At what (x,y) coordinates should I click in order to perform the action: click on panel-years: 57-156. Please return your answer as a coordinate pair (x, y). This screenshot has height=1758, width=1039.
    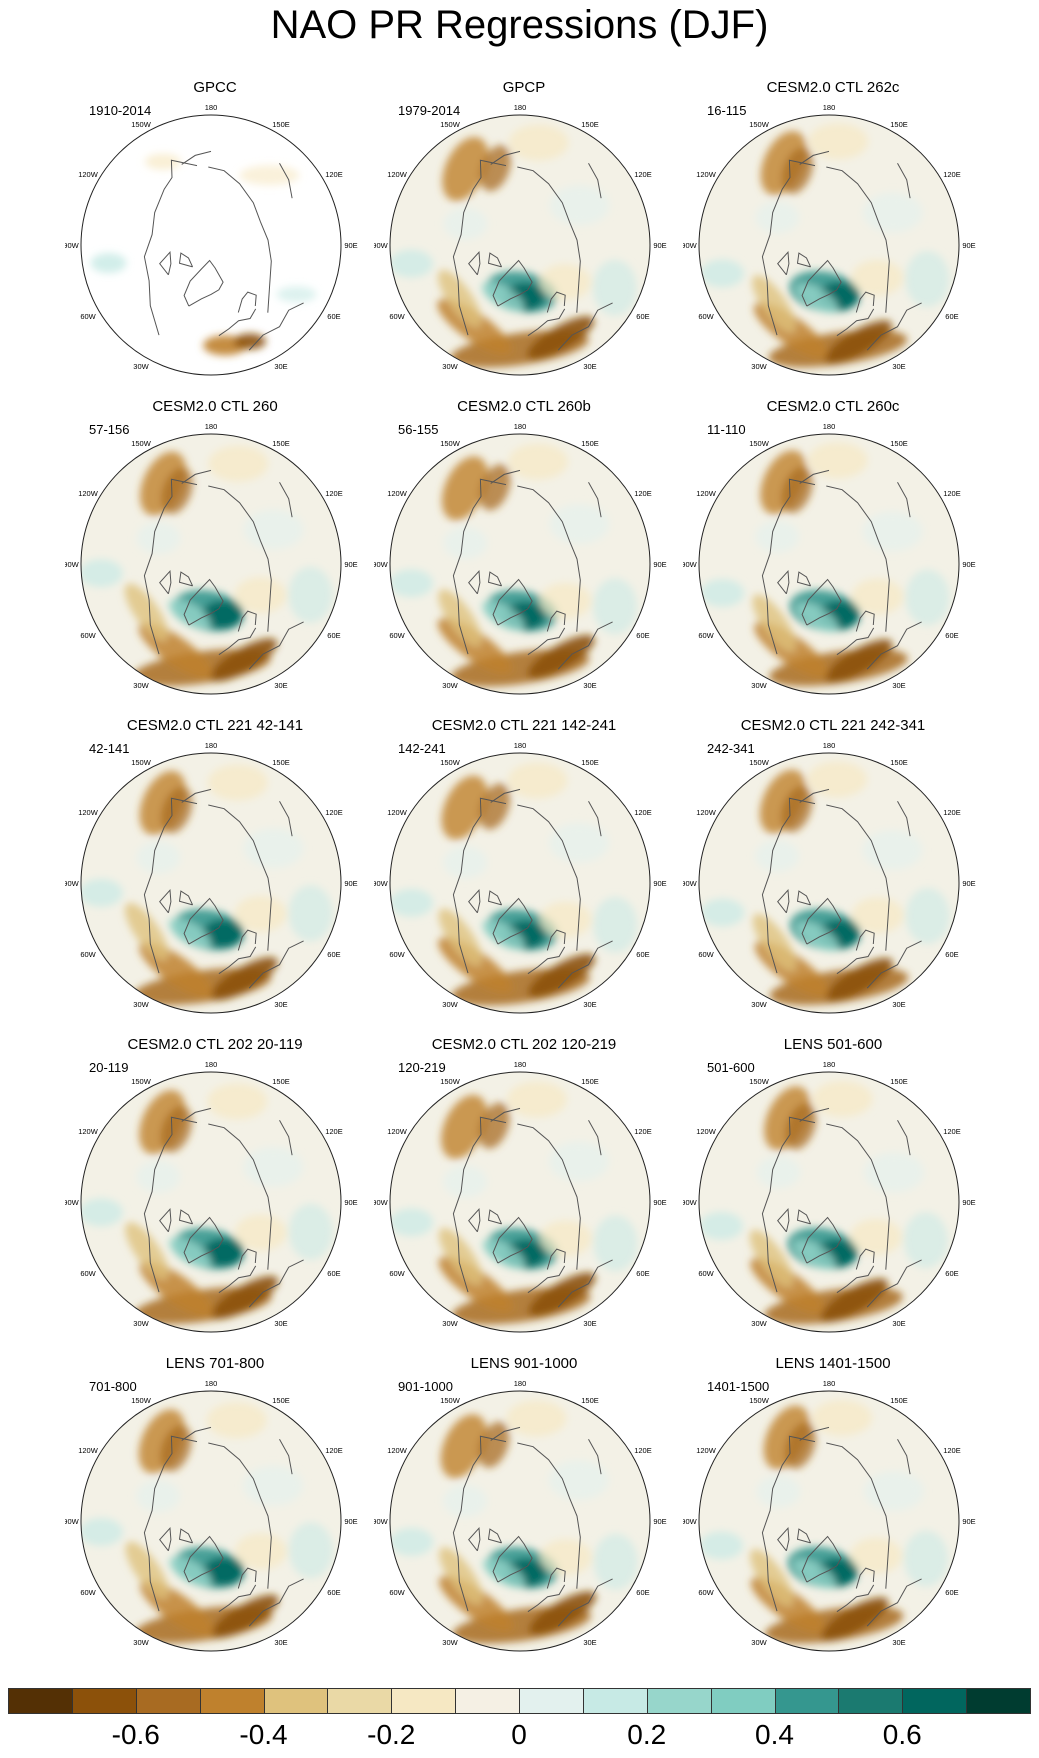
    Looking at the image, I should click on (109, 429).